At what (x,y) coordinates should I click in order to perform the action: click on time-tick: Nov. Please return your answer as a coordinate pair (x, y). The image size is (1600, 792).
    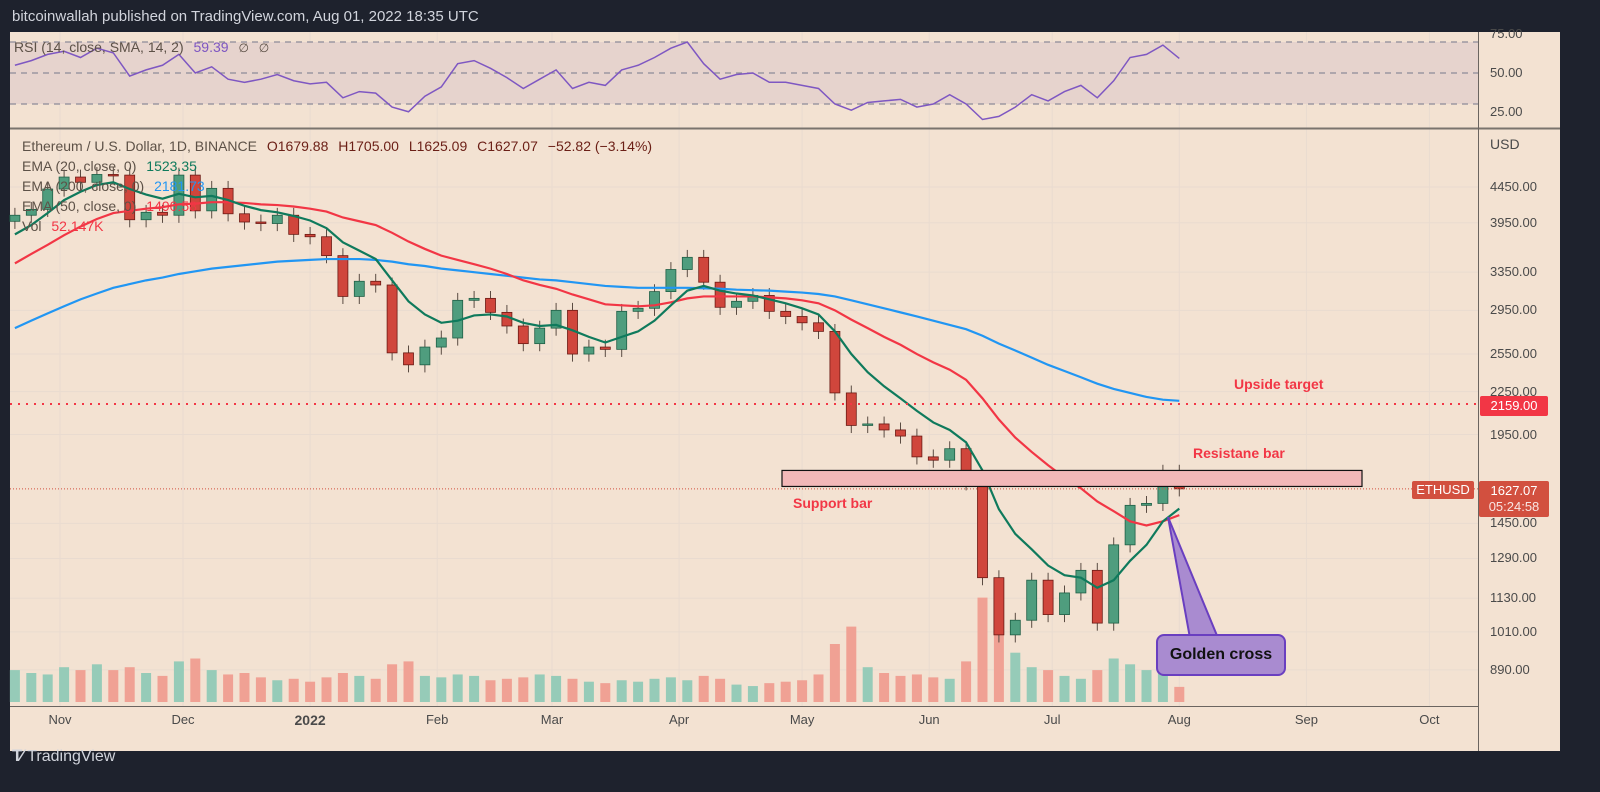
    Looking at the image, I should click on (60, 719).